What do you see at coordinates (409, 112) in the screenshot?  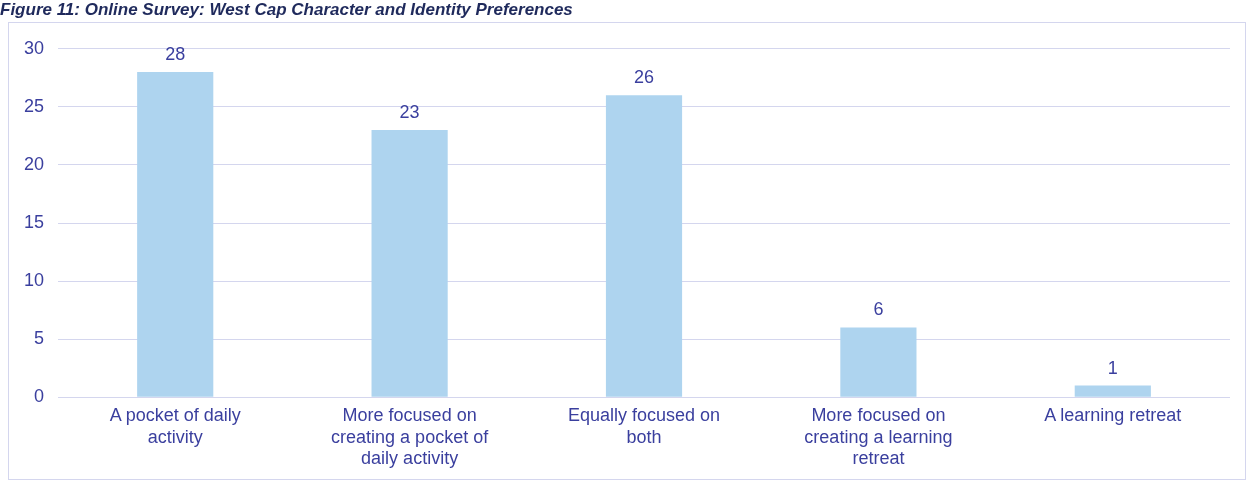 I see `data-label: 23` at bounding box center [409, 112].